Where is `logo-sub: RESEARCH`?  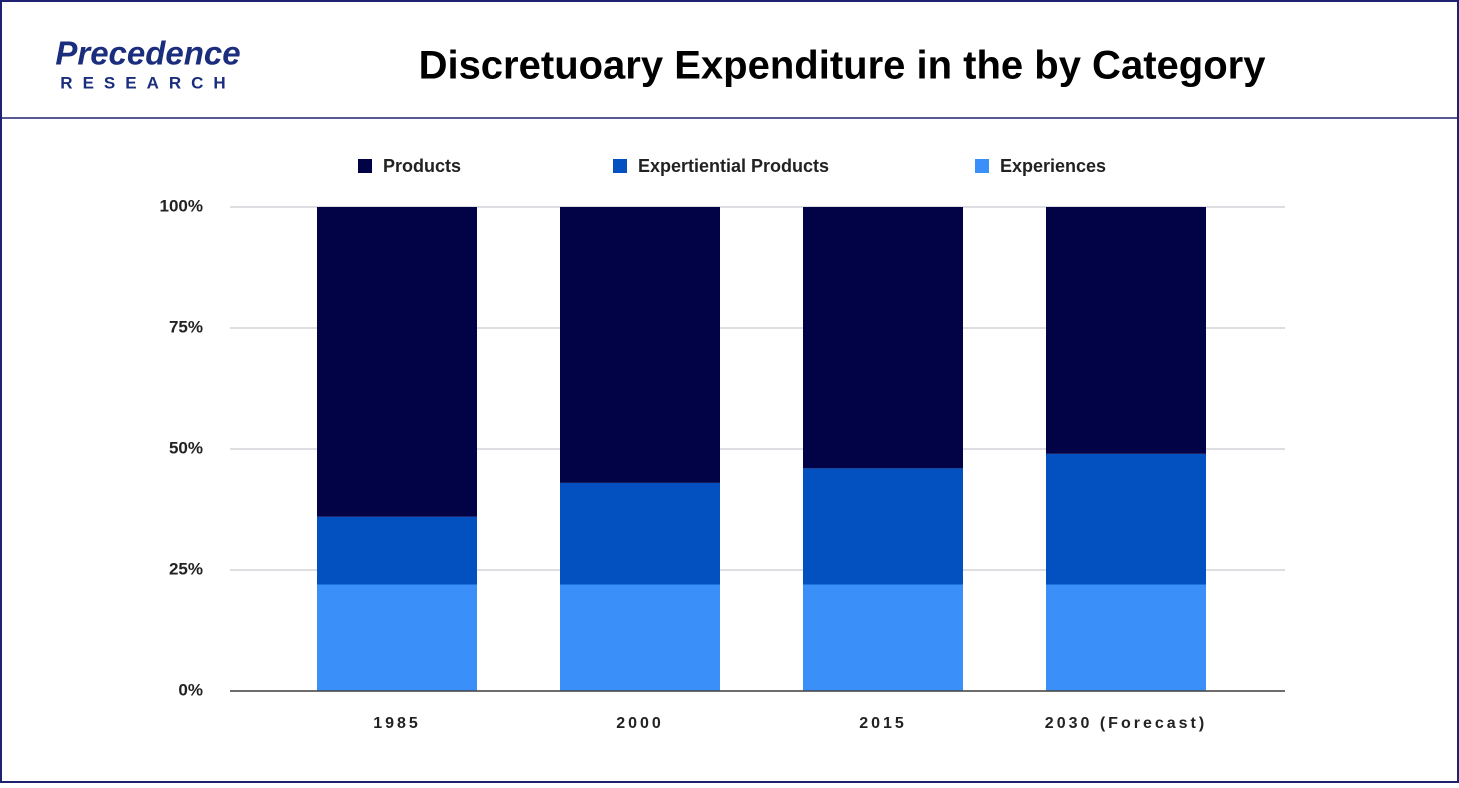
logo-sub: RESEARCH is located at coordinates (147, 82).